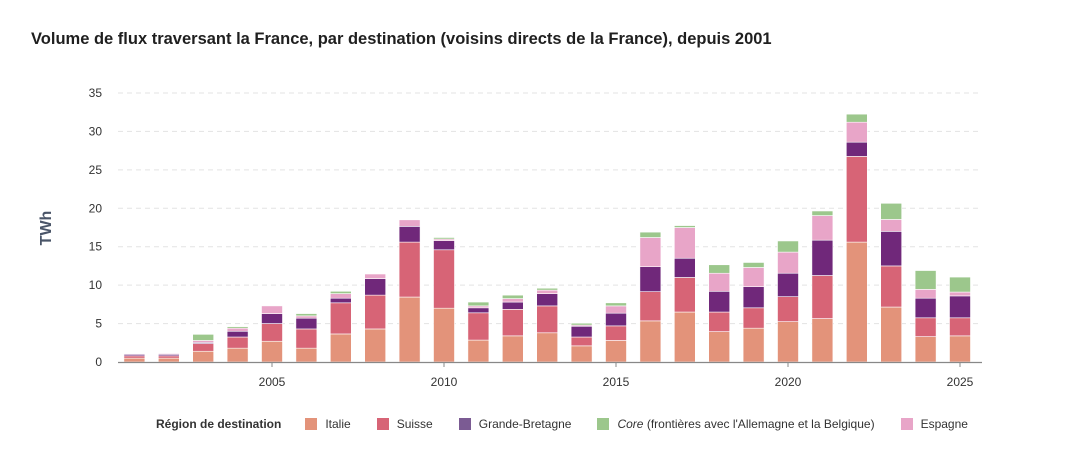  I want to click on bar-segment-italie-2003, so click(203, 356).